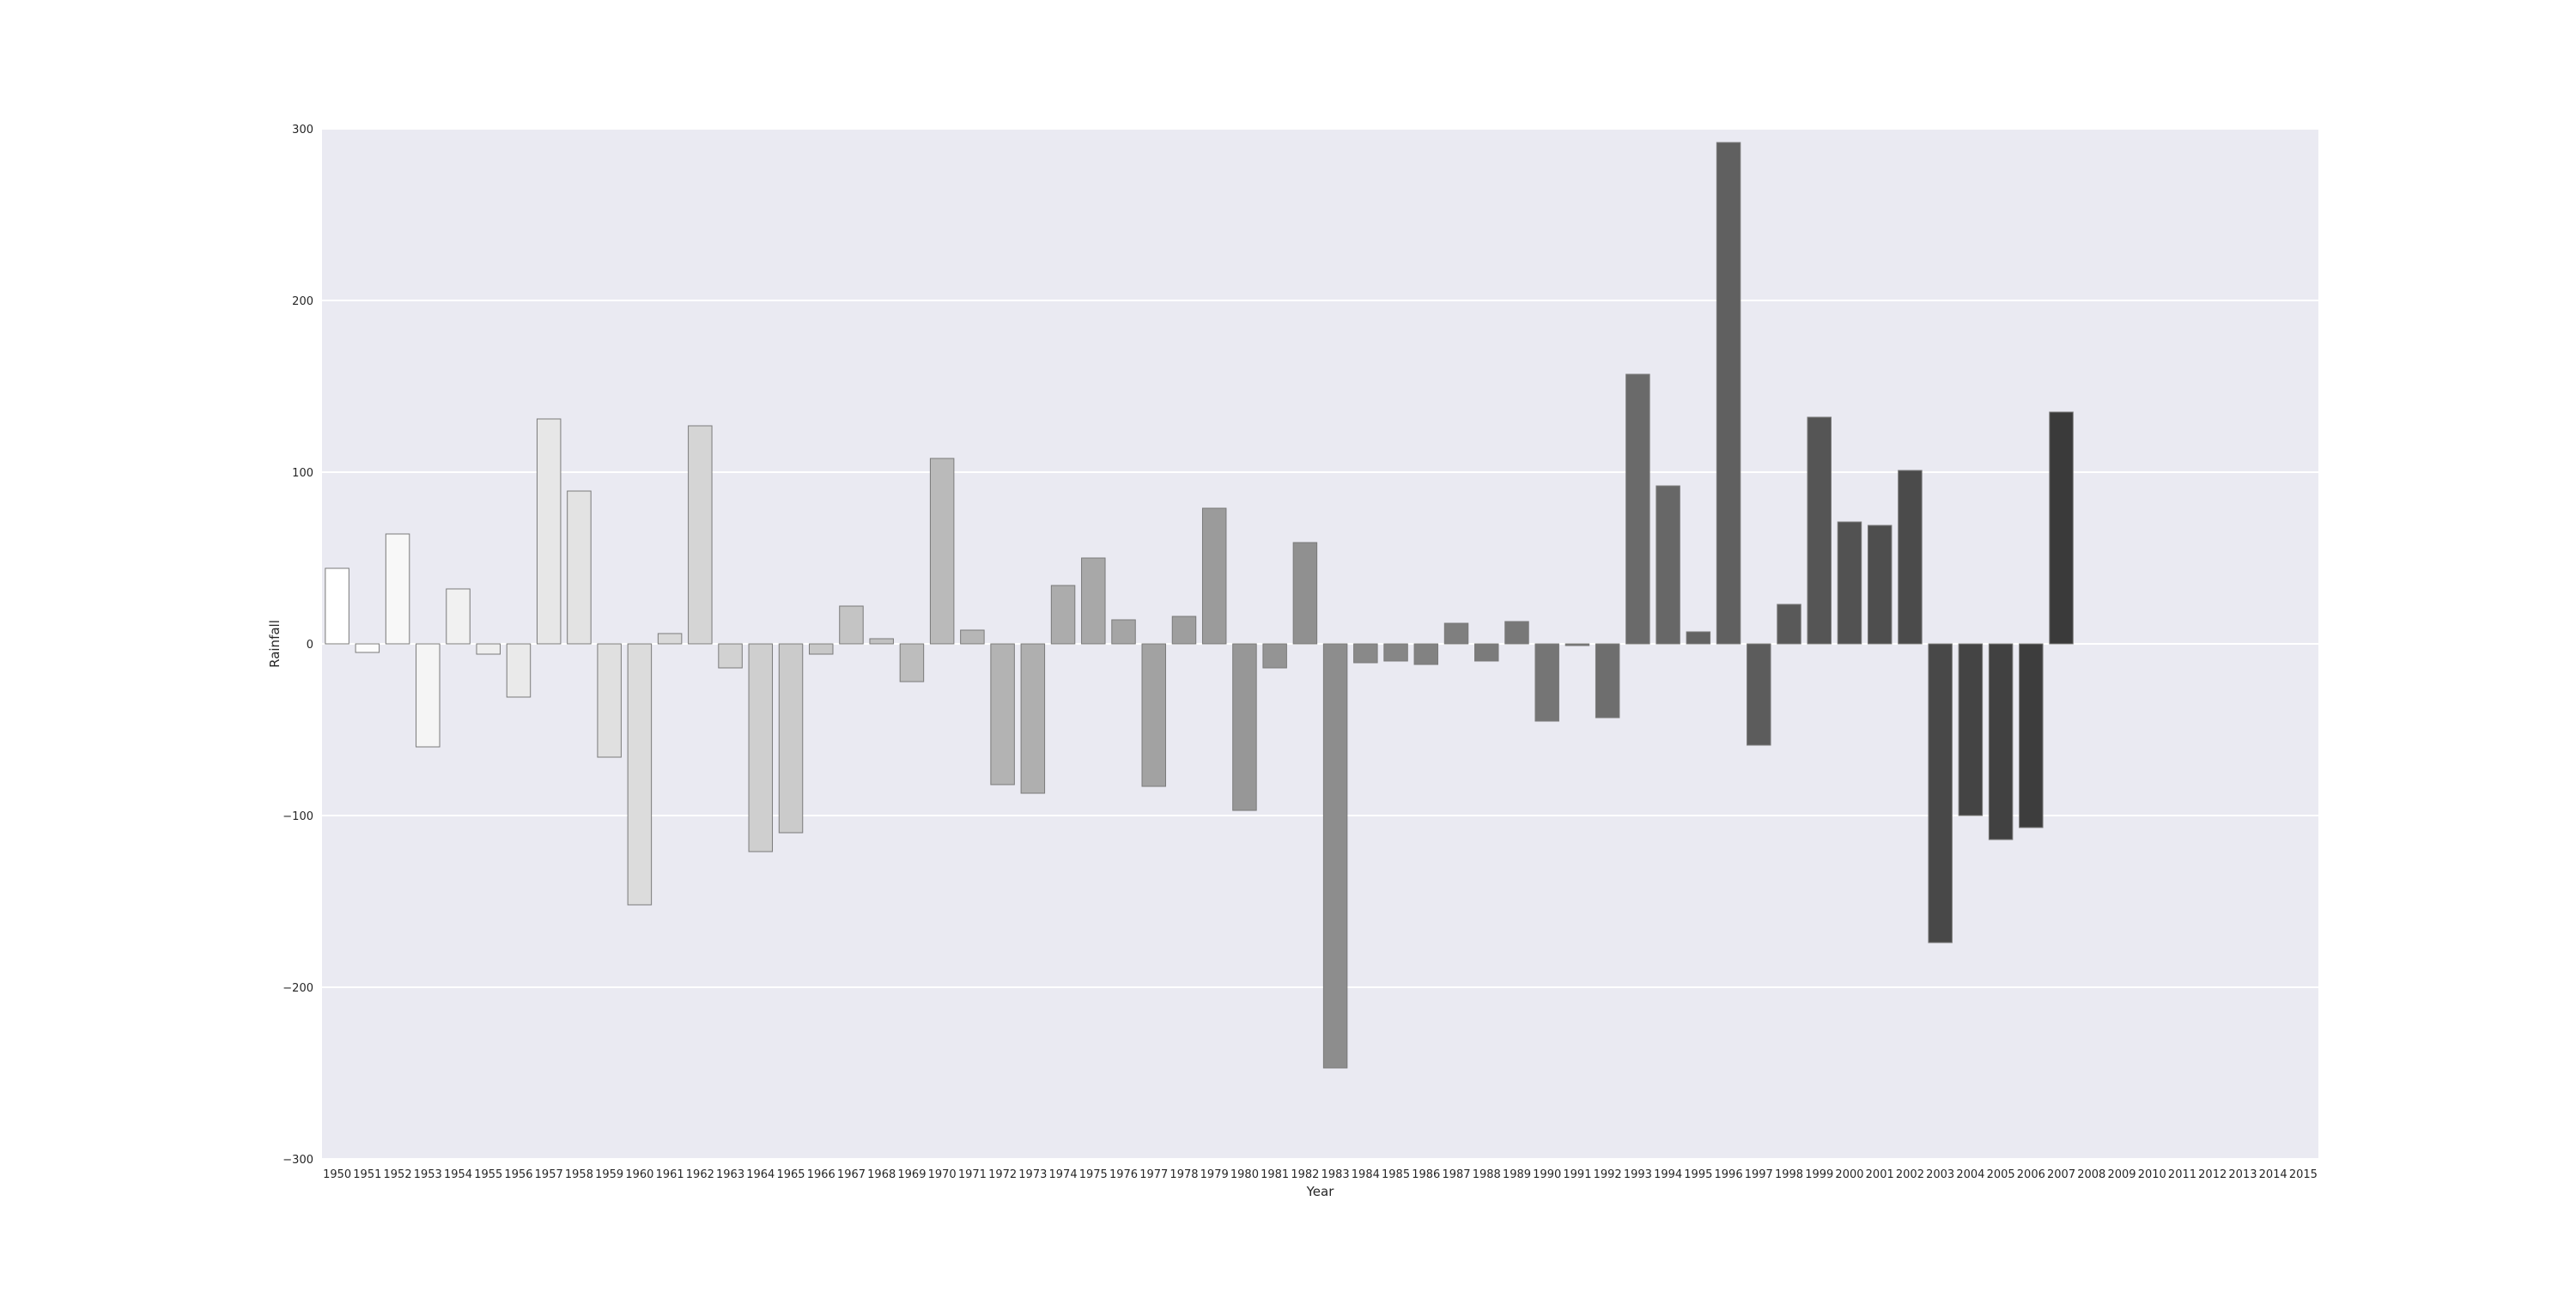  What do you see at coordinates (1093, 1174) in the screenshot?
I see `x-tick-label-1975: 1975` at bounding box center [1093, 1174].